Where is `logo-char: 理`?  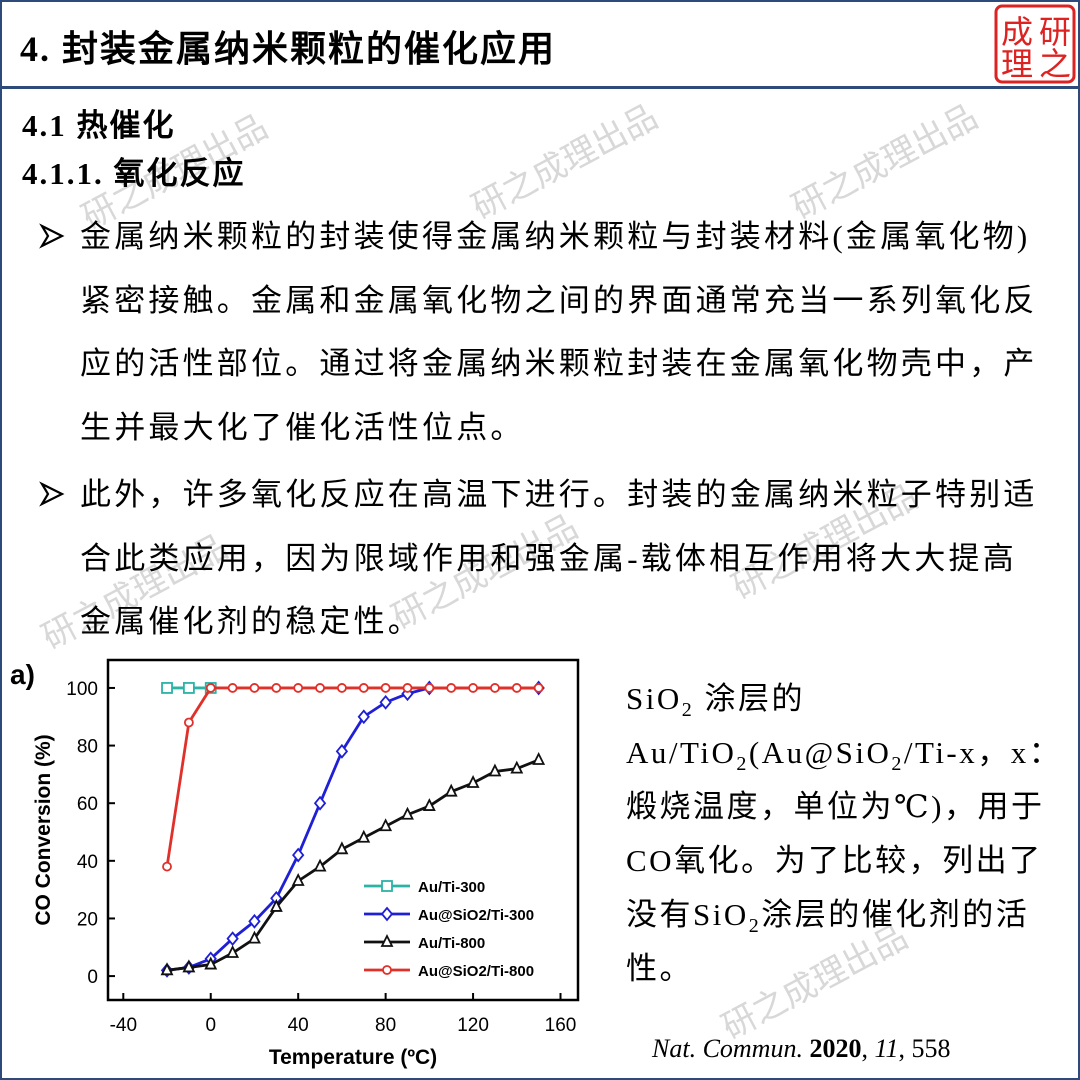 logo-char: 理 is located at coordinates (1017, 64).